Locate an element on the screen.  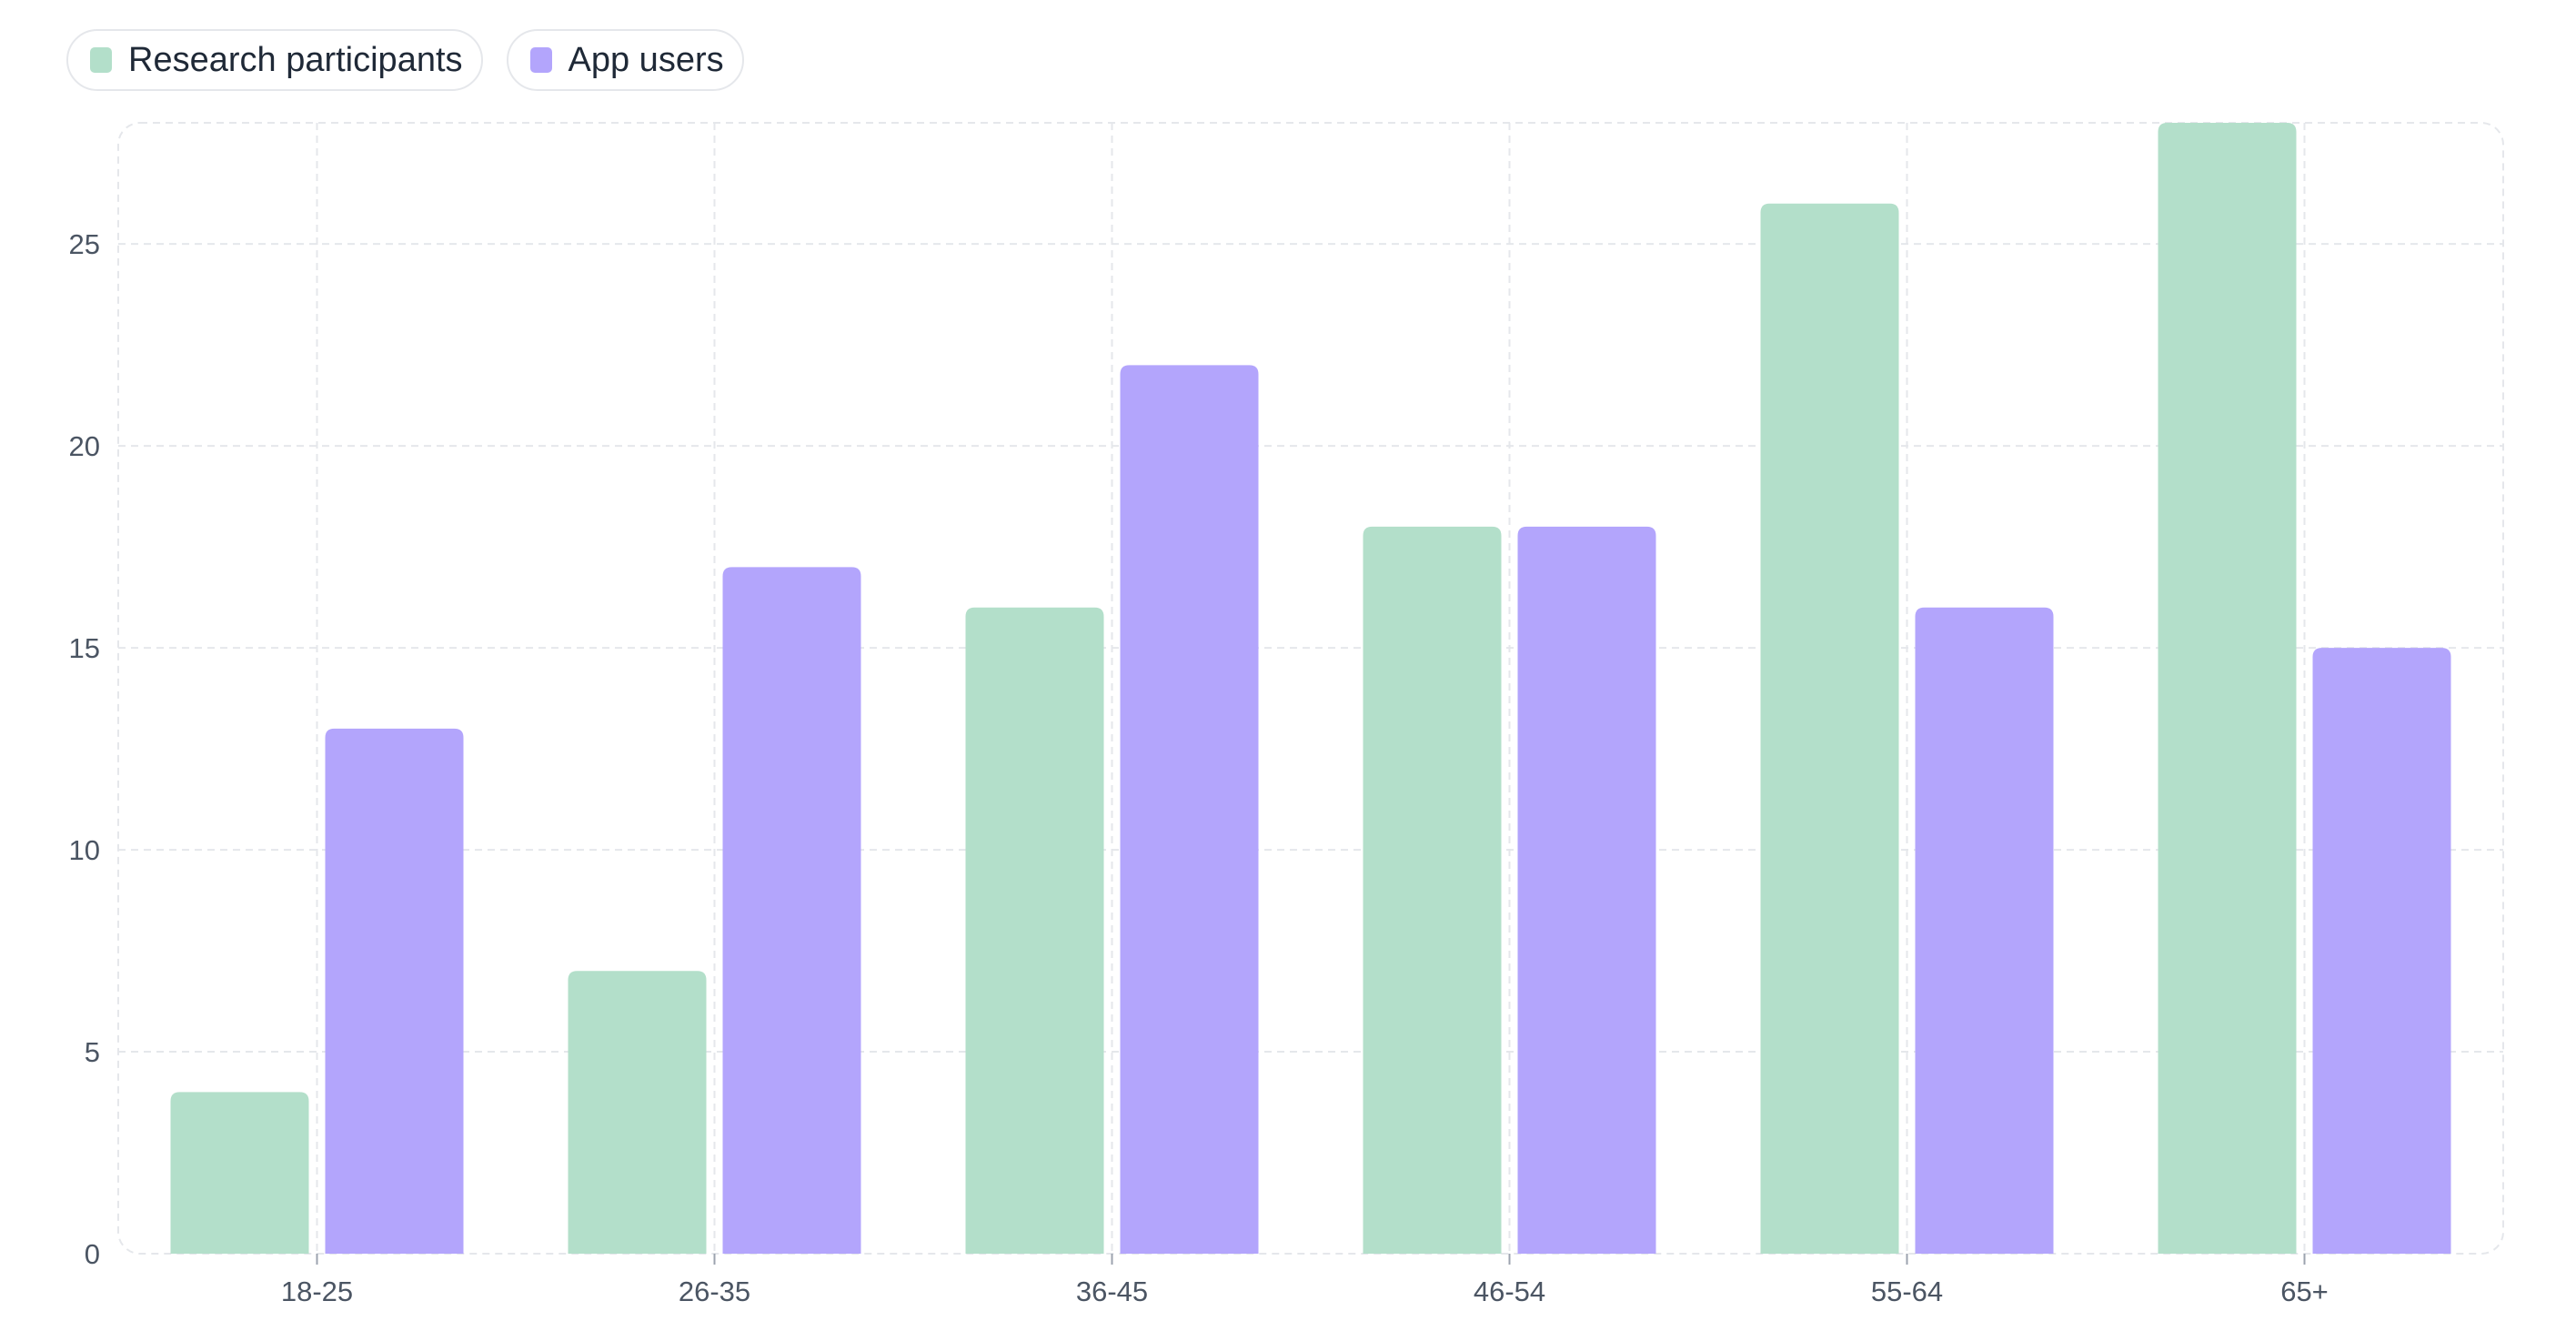
legend-label-app-users: App users is located at coordinates (646, 59).